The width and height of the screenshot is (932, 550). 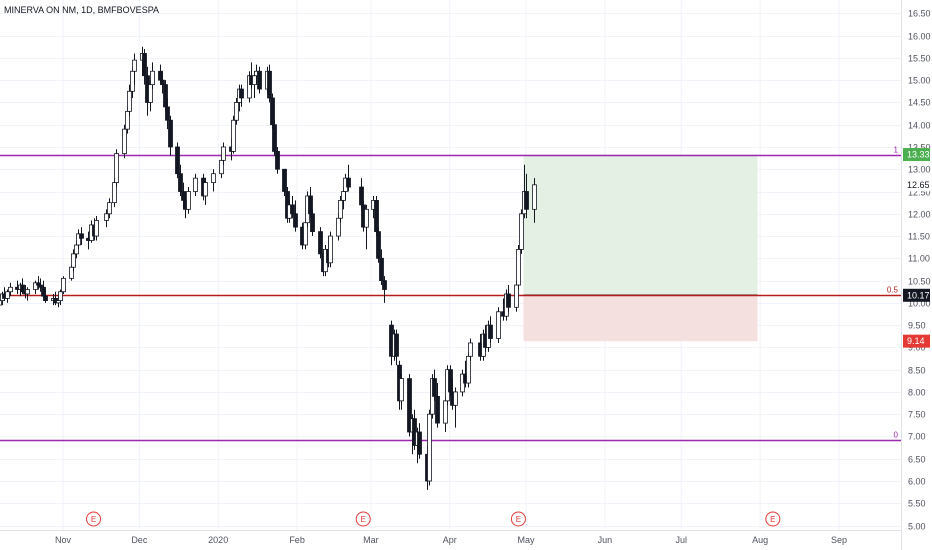 I want to click on y-tick-label: 14.50, so click(x=919, y=103).